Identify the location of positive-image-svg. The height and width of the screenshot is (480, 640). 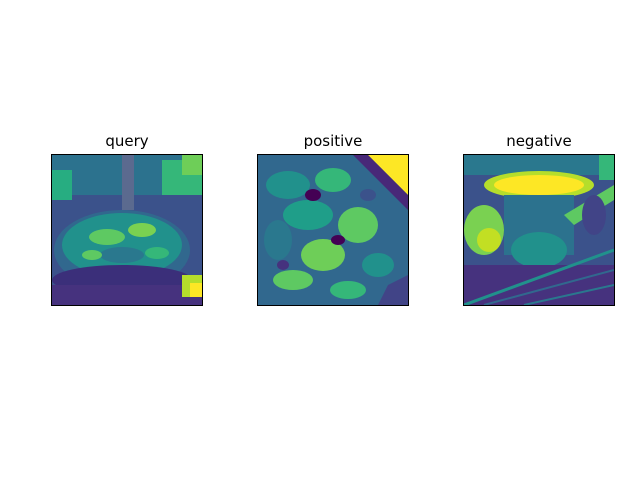
(333, 230).